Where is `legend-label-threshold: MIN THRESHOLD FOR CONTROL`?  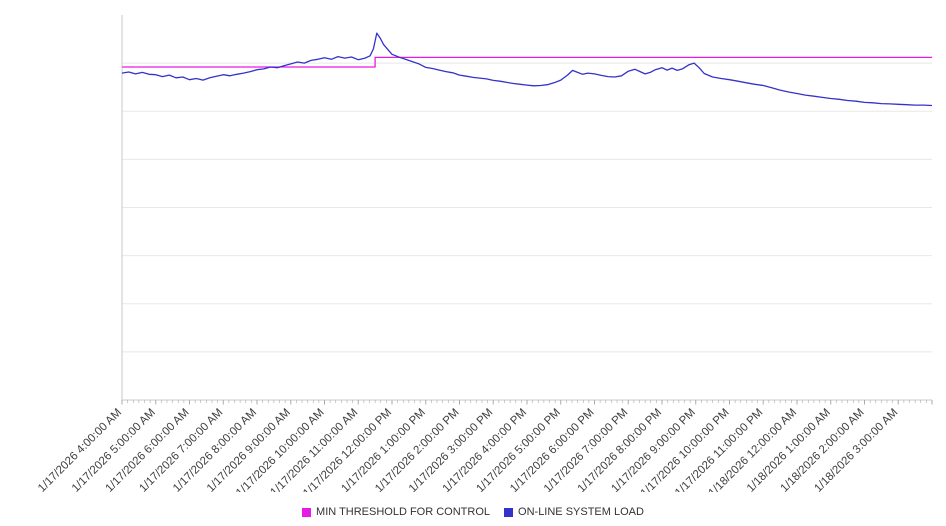 legend-label-threshold: MIN THRESHOLD FOR CONTROL is located at coordinates (403, 512).